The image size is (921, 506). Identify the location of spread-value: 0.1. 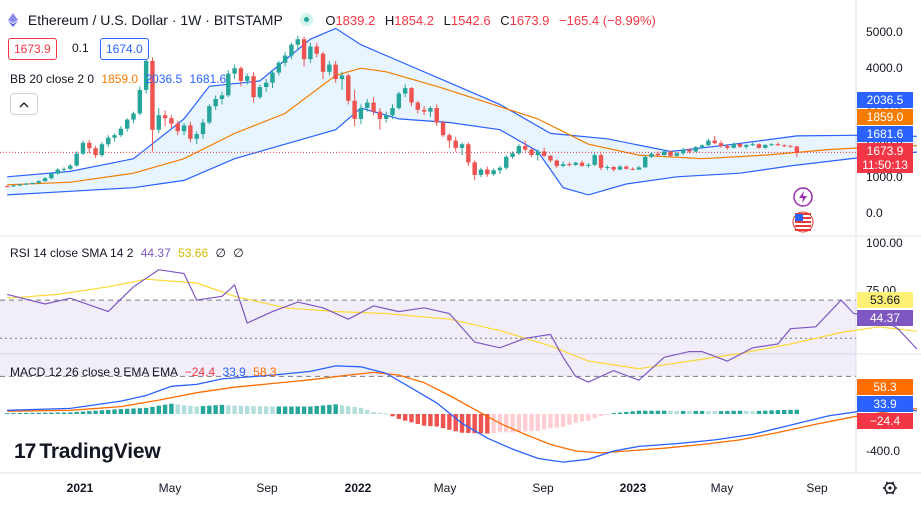
(80, 48).